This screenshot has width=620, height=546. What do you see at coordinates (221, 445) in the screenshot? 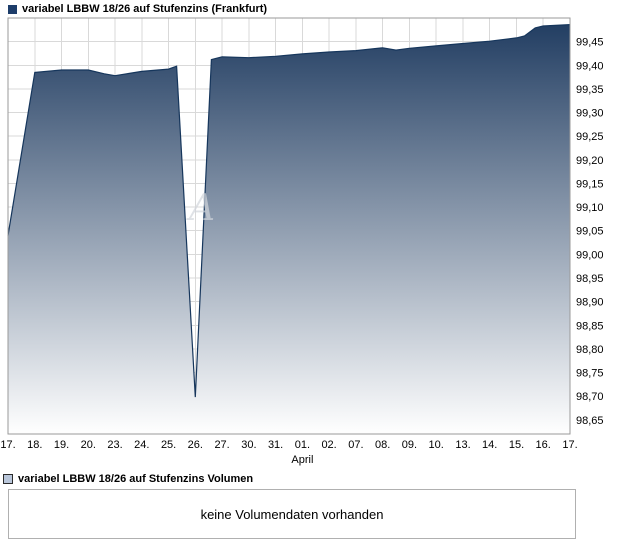
I see `svg-text: 27.` at bounding box center [221, 445].